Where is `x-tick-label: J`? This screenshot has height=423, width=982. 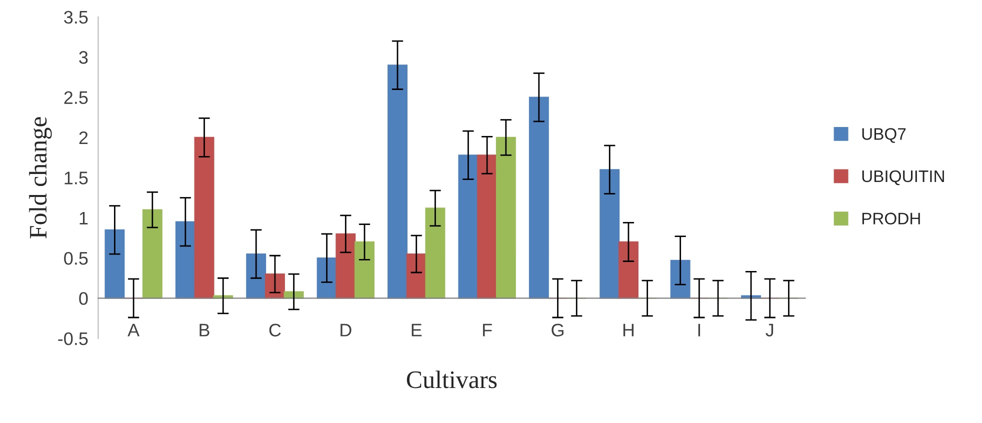 x-tick-label: J is located at coordinates (770, 330).